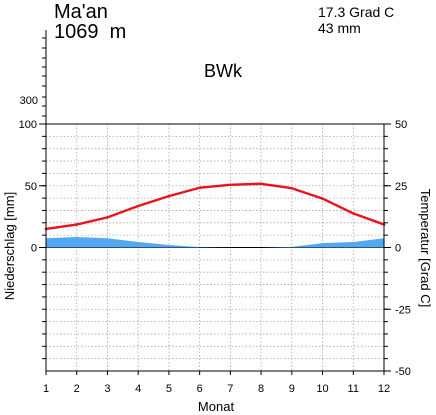 This screenshot has height=415, width=436. What do you see at coordinates (9, 246) in the screenshot?
I see `y-axis-left-label: Niederschlag [mm]` at bounding box center [9, 246].